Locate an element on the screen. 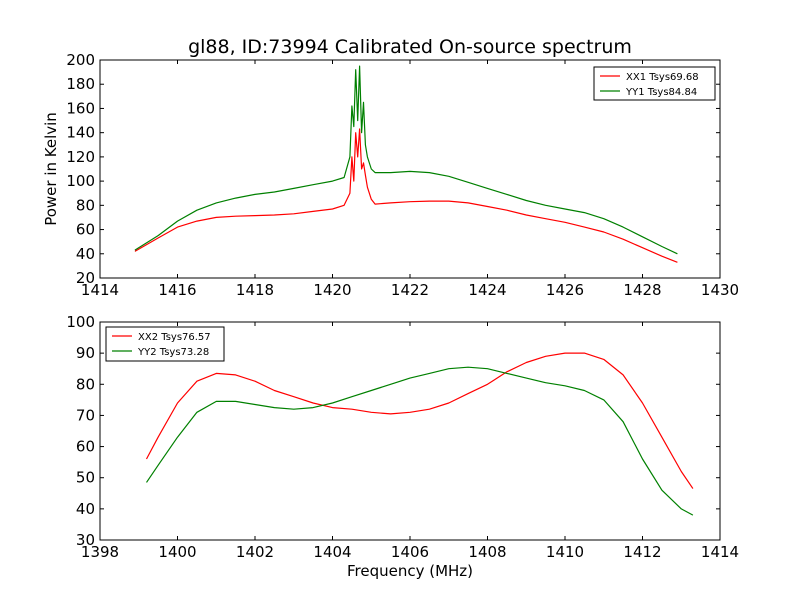  y-tick-label: 20 is located at coordinates (85, 278).